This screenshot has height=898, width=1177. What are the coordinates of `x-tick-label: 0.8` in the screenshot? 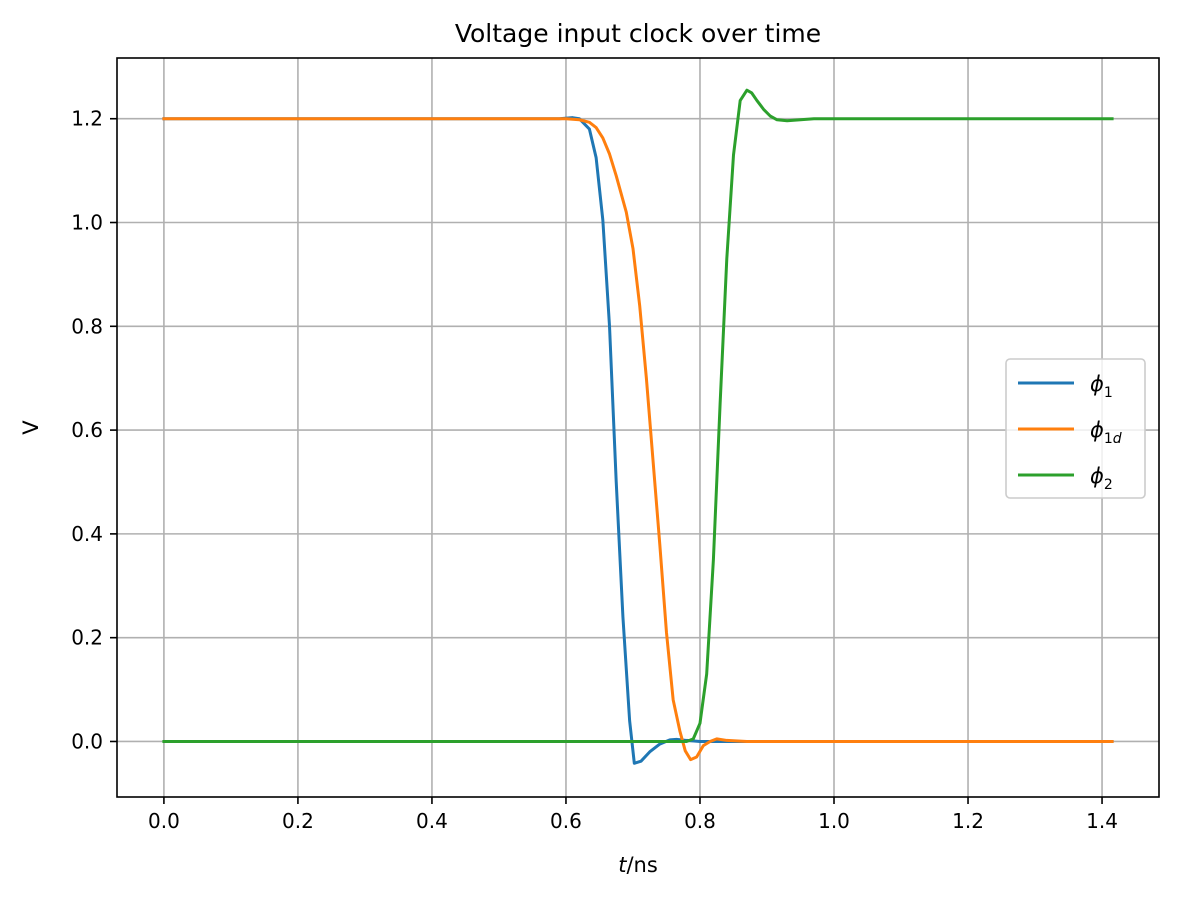 It's located at (700, 821).